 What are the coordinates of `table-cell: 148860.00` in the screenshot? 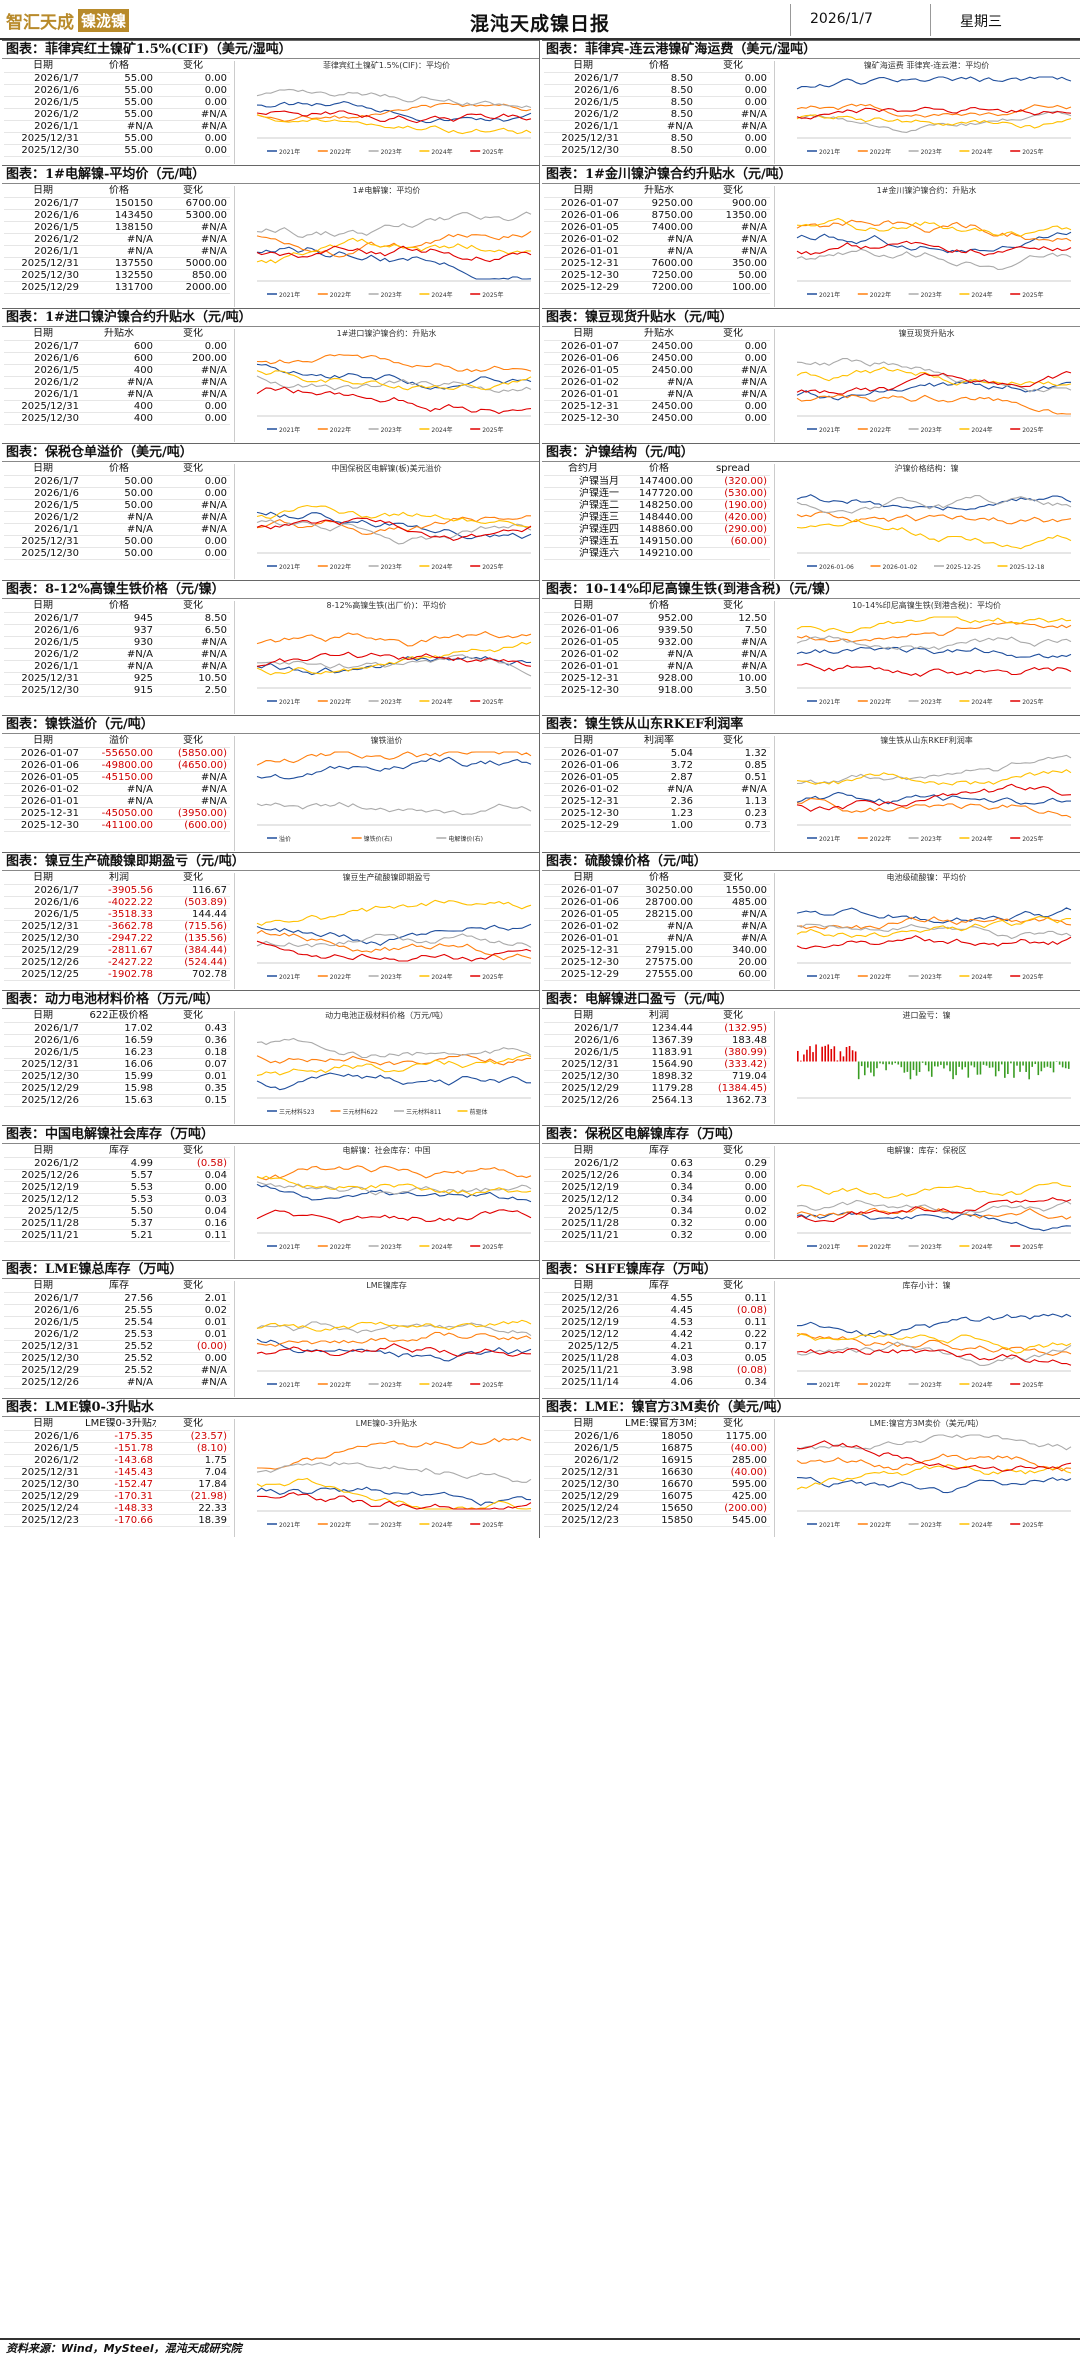 It's located at (659, 529).